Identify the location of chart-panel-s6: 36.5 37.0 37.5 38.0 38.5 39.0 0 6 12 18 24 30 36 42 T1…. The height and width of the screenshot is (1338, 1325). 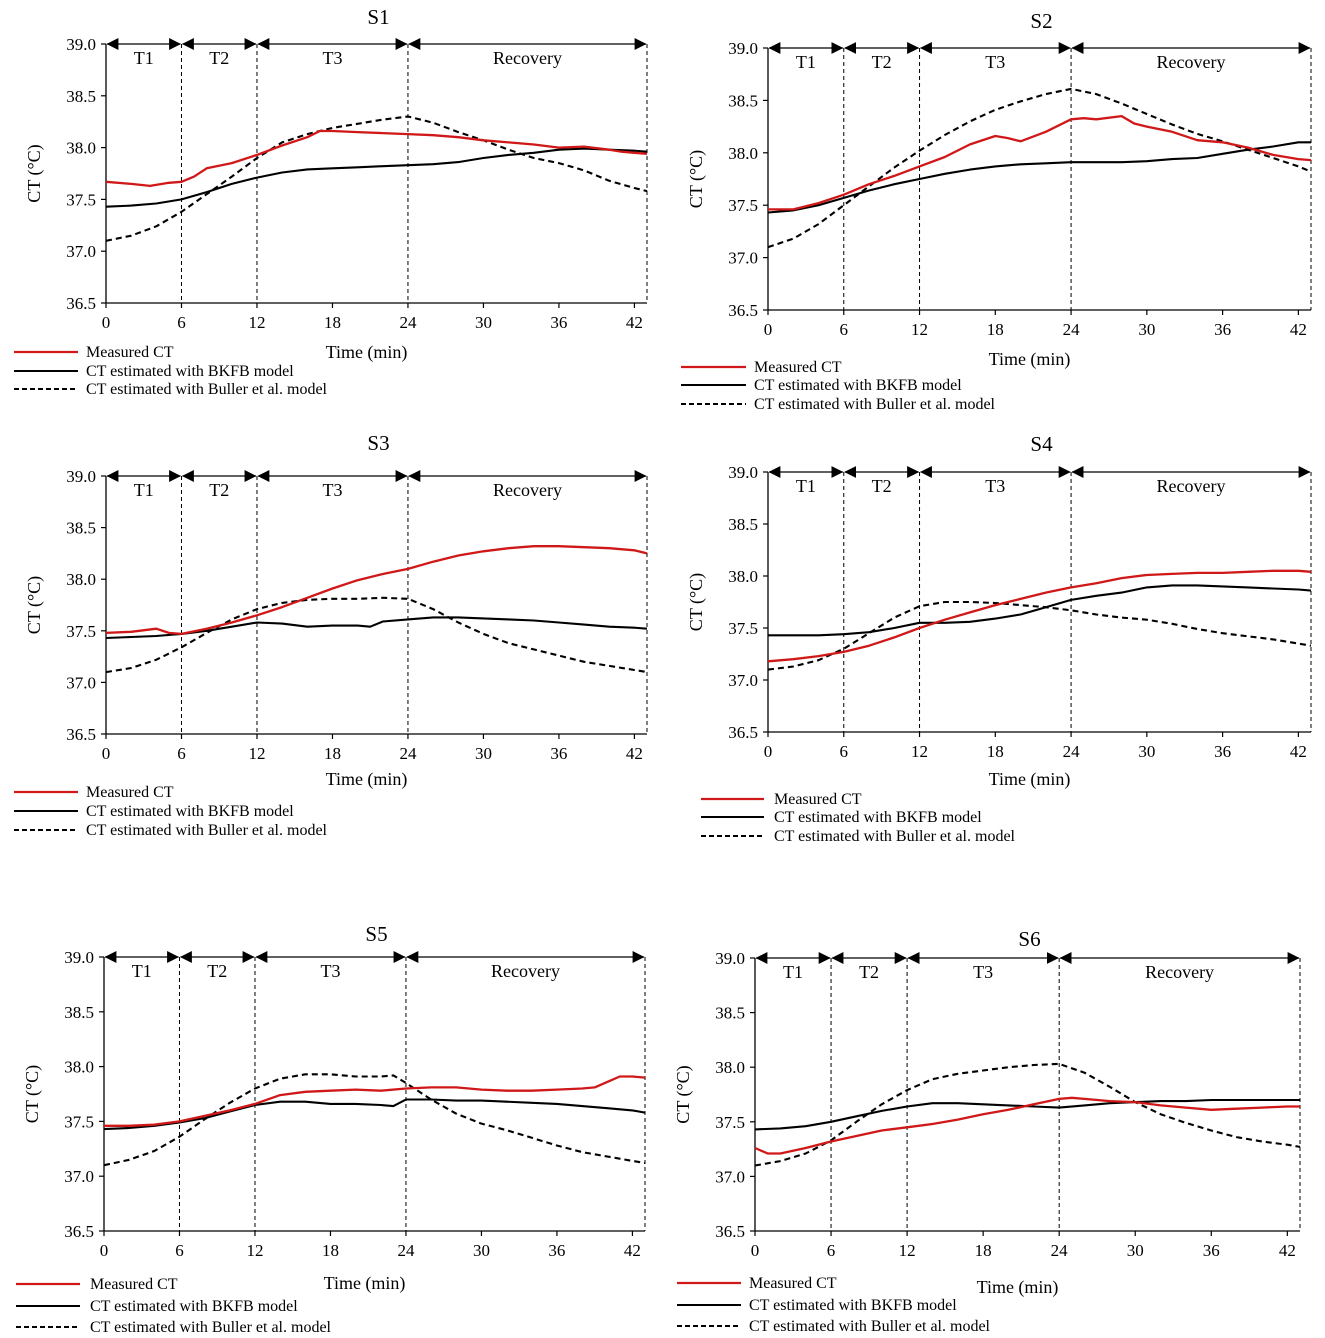
(987, 1131).